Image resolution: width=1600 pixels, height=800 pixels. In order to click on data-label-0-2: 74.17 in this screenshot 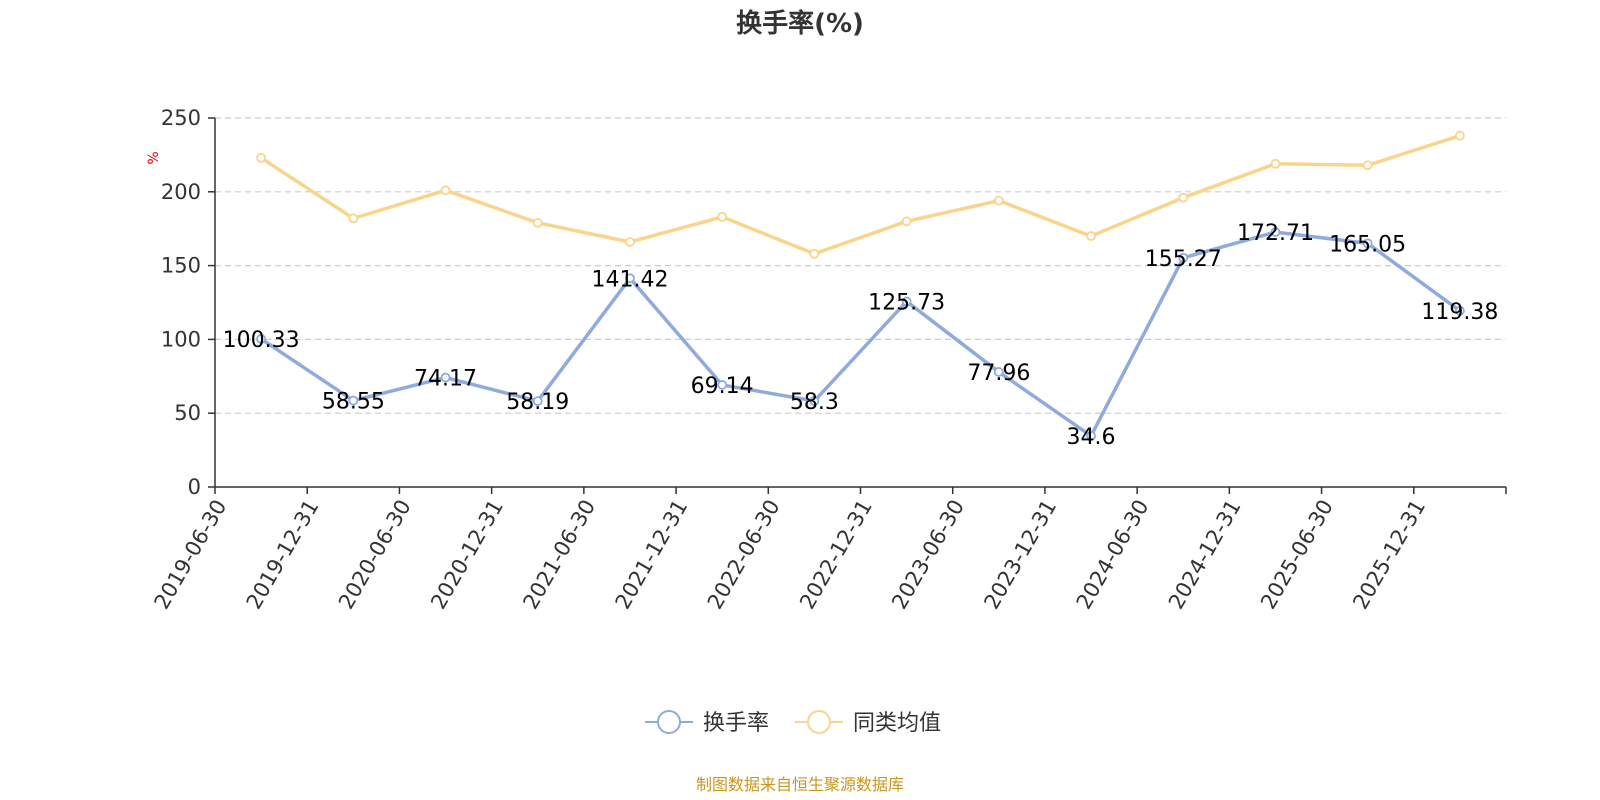, I will do `click(445, 379)`.